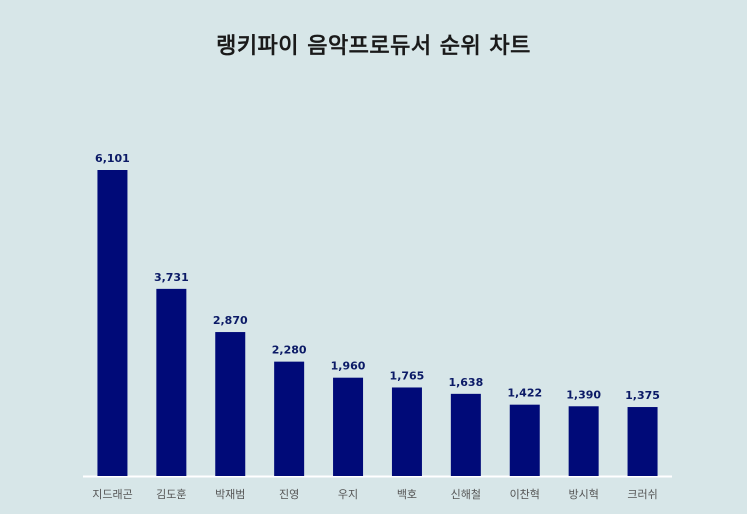 Image resolution: width=747 pixels, height=514 pixels. I want to click on category-label: 방시혁, so click(583, 494).